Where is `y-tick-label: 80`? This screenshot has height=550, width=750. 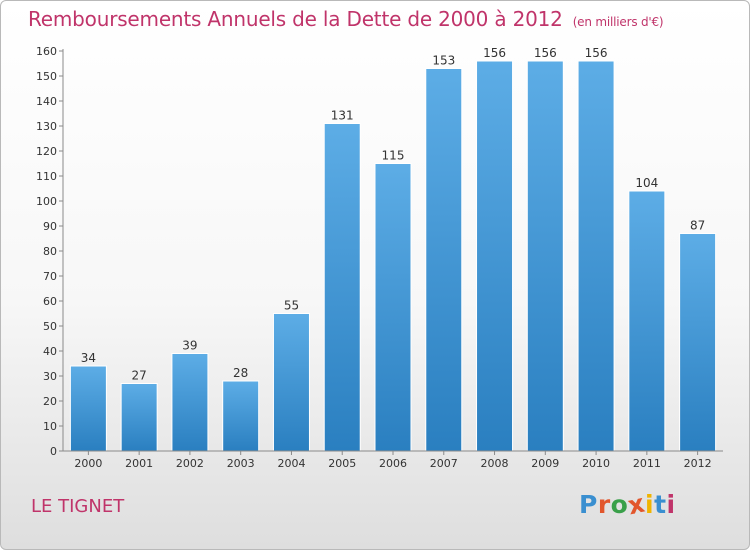
y-tick-label: 80 is located at coordinates (50, 251).